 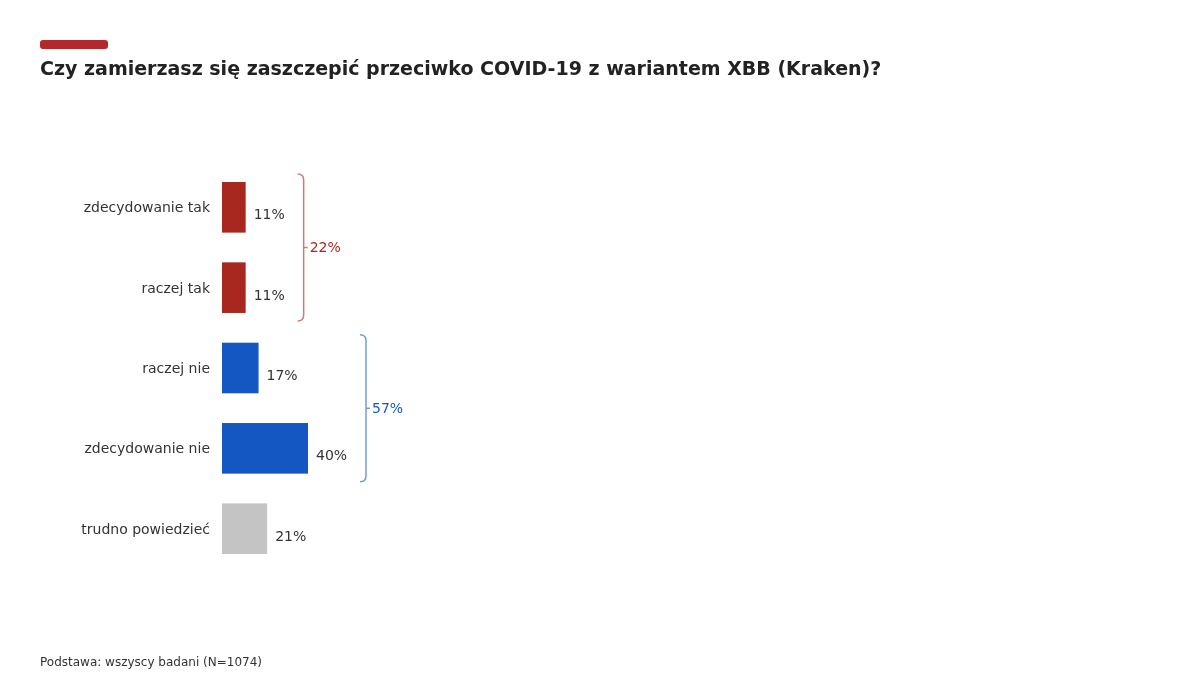 What do you see at coordinates (176, 287) in the screenshot?
I see `y-tick-label: raczej tak` at bounding box center [176, 287].